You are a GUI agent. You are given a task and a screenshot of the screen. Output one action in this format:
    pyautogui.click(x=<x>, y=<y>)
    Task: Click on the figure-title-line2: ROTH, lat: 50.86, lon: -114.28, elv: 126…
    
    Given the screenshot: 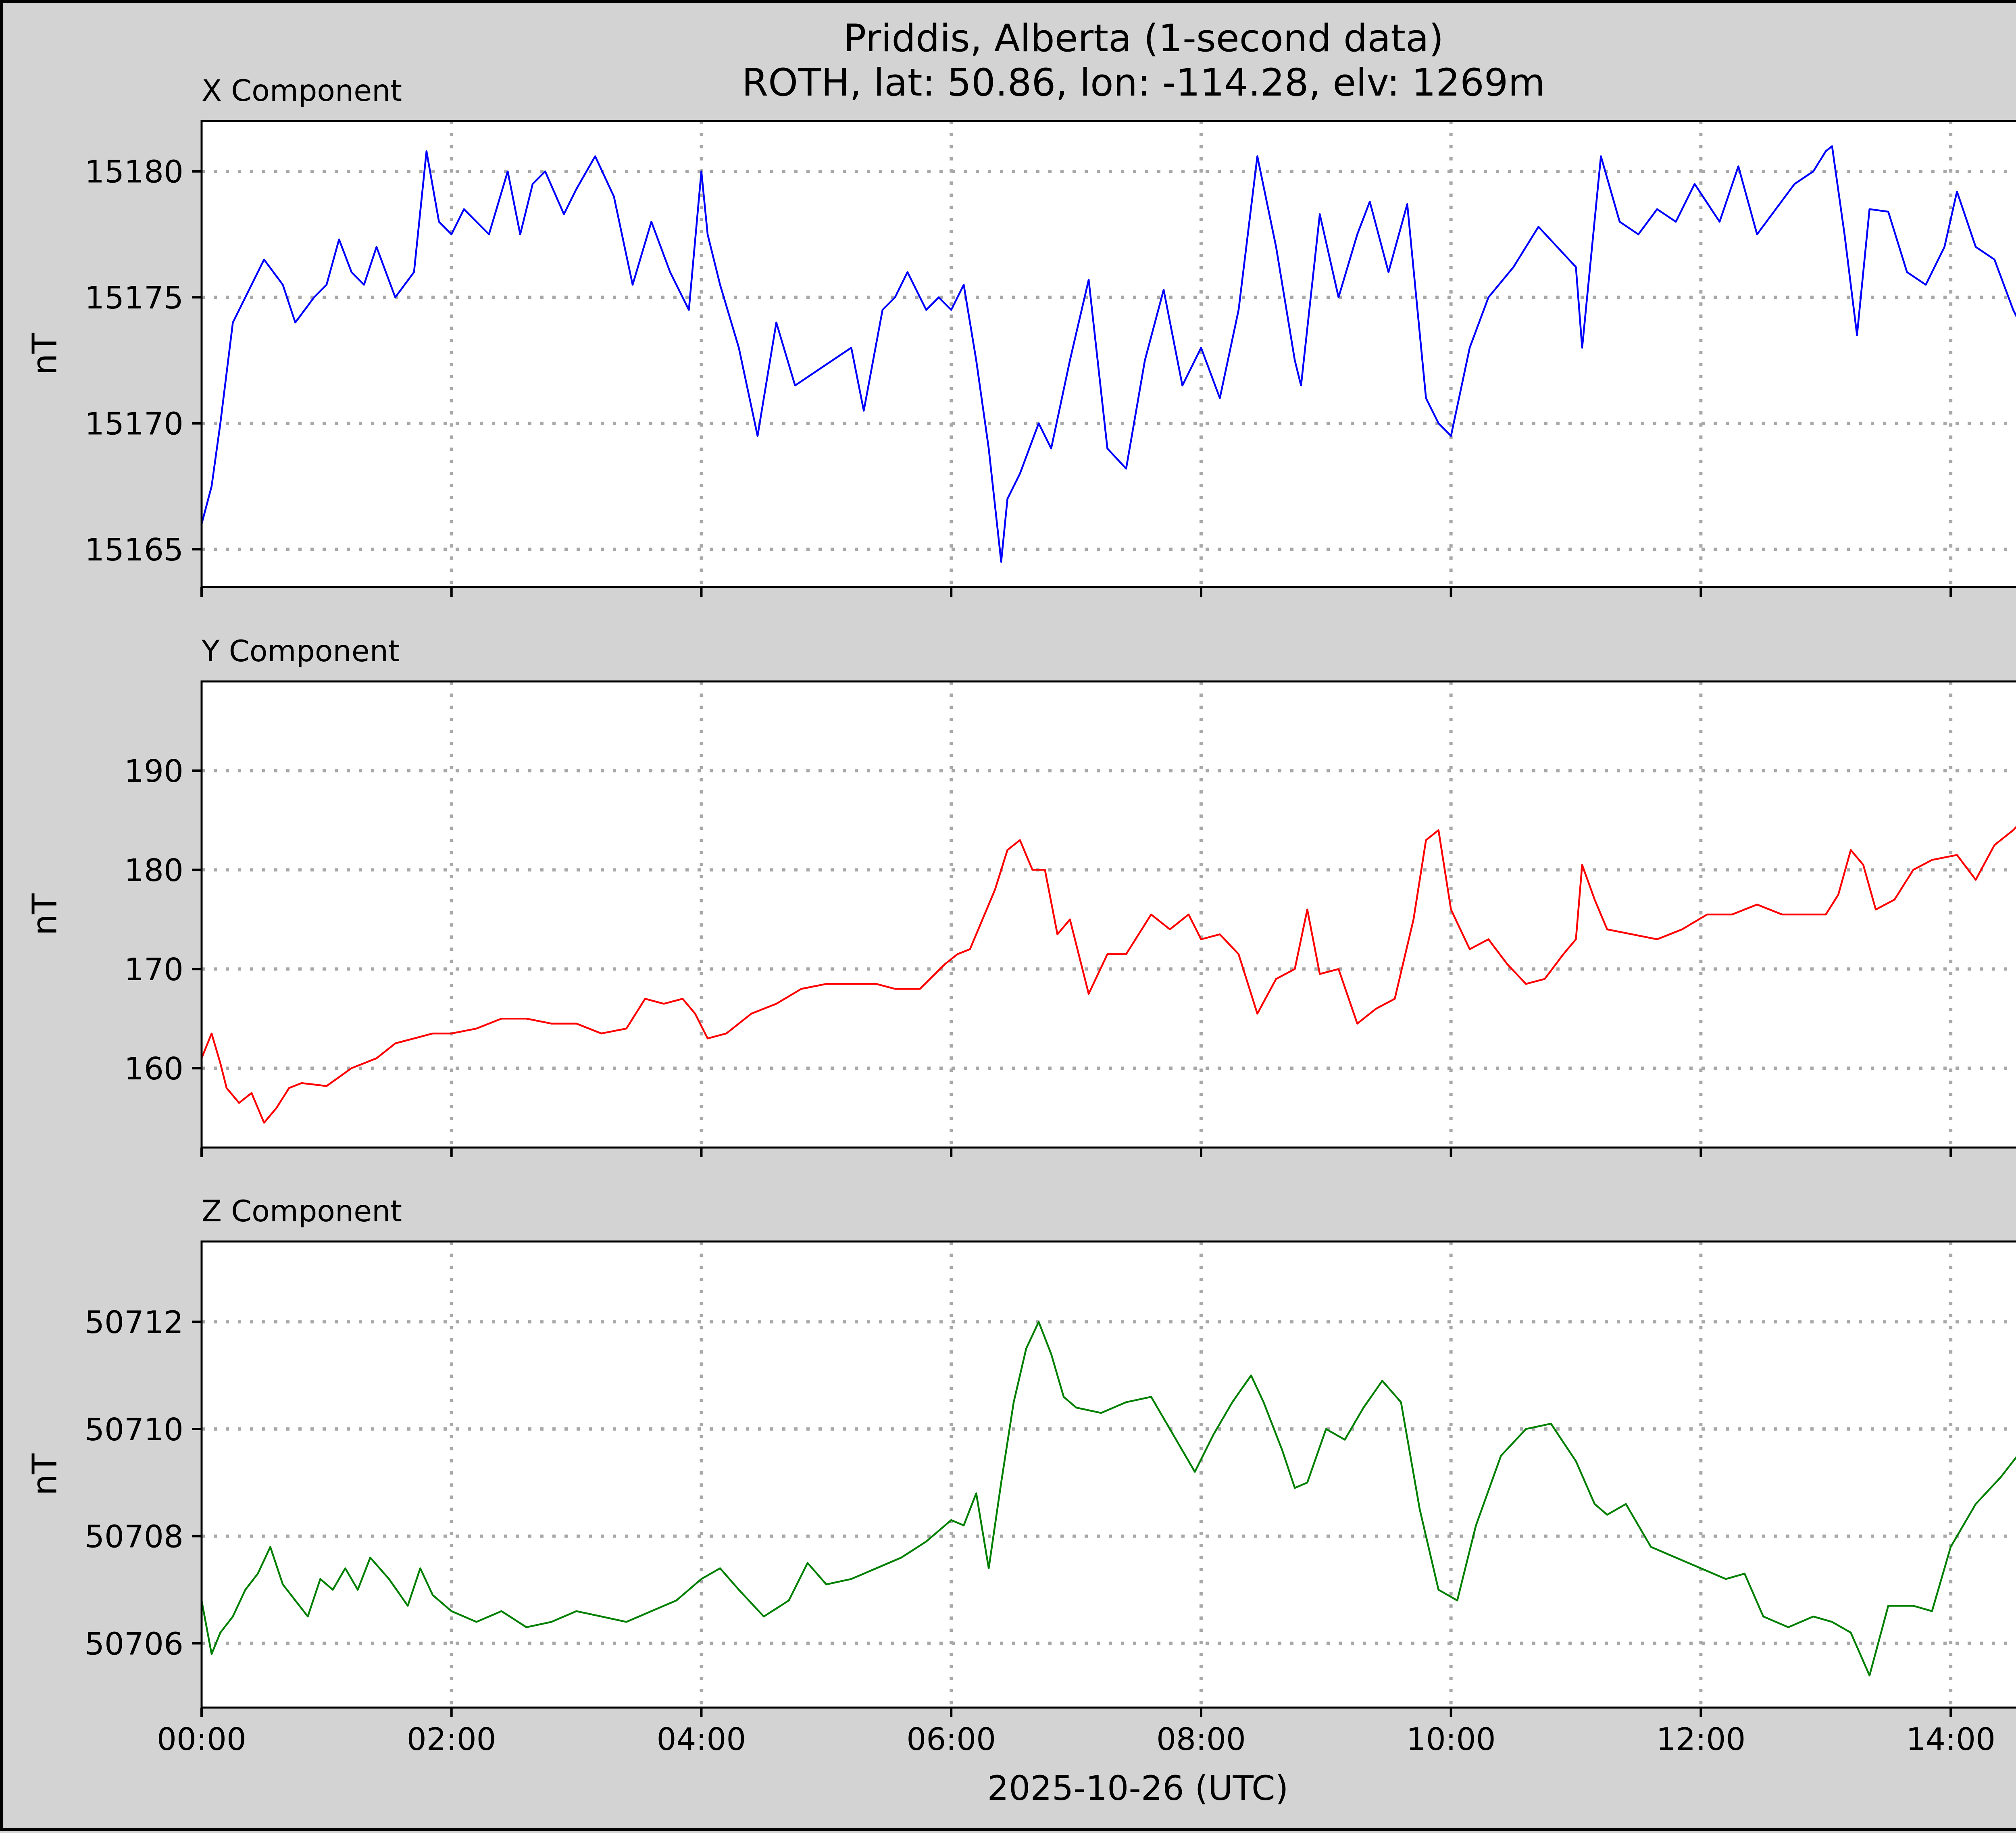 What is the action you would take?
    pyautogui.click(x=1143, y=83)
    